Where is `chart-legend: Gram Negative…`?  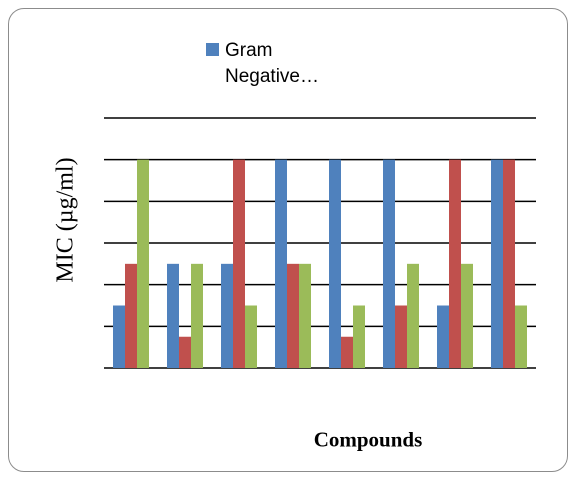
chart-legend: Gram Negative… is located at coordinates (291, 64).